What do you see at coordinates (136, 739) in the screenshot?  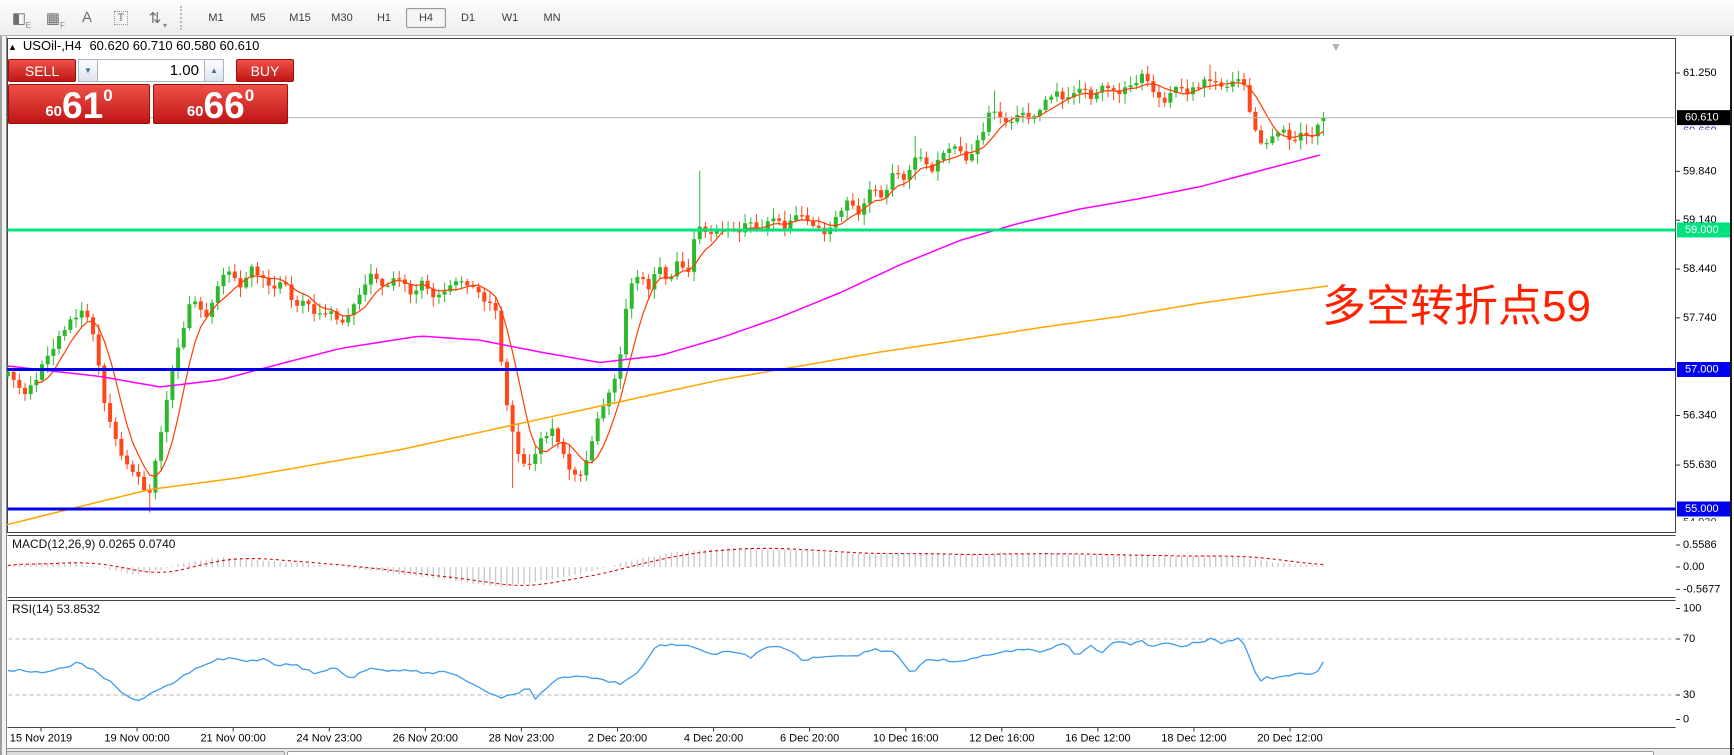 I see `svg-text: 19 Nov 00:00` at bounding box center [136, 739].